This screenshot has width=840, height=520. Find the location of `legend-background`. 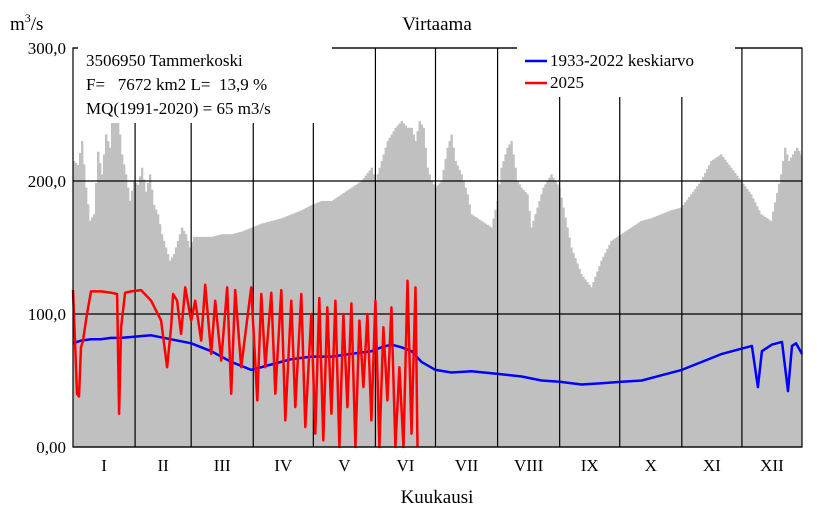

legend-background is located at coordinates (626, 72).